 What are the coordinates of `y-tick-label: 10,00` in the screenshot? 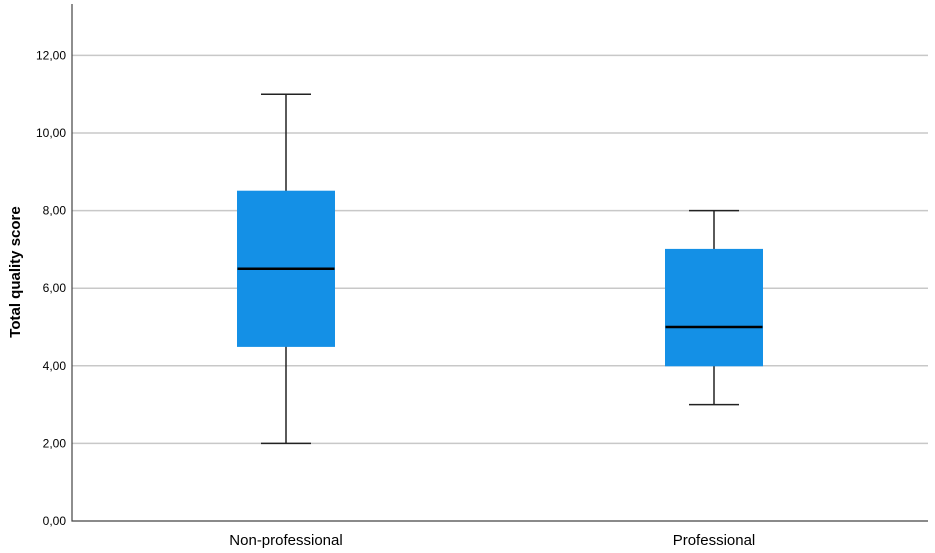 It's located at (51, 133).